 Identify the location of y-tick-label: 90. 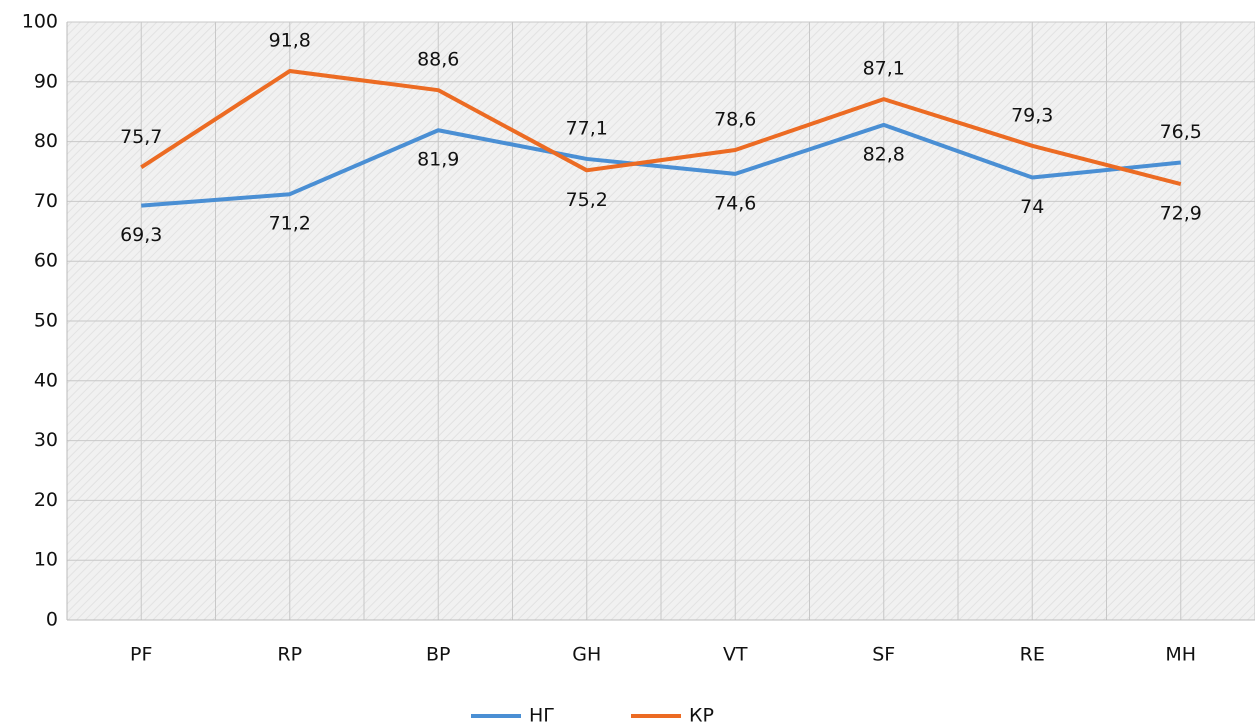
(46, 81).